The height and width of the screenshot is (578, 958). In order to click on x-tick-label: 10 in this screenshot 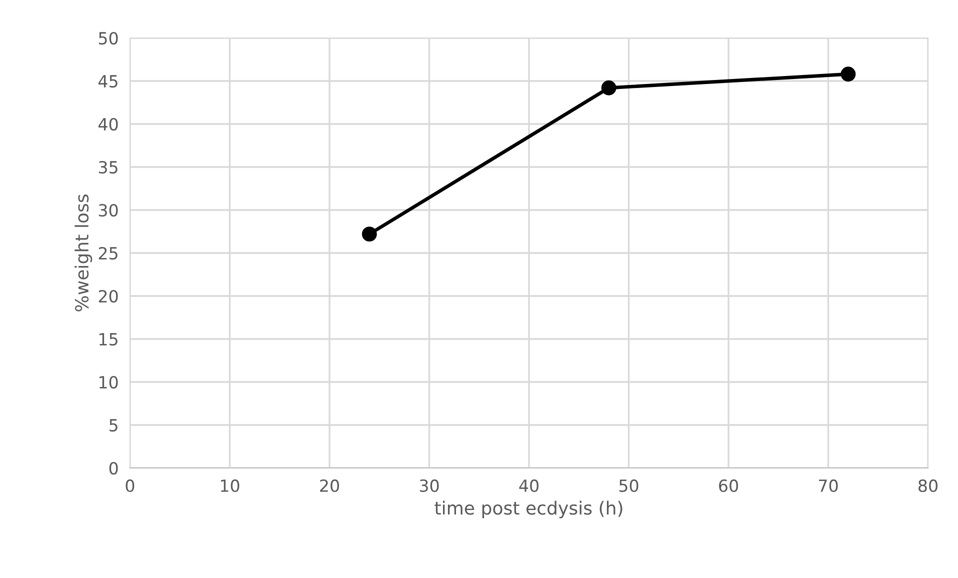, I will do `click(230, 485)`.